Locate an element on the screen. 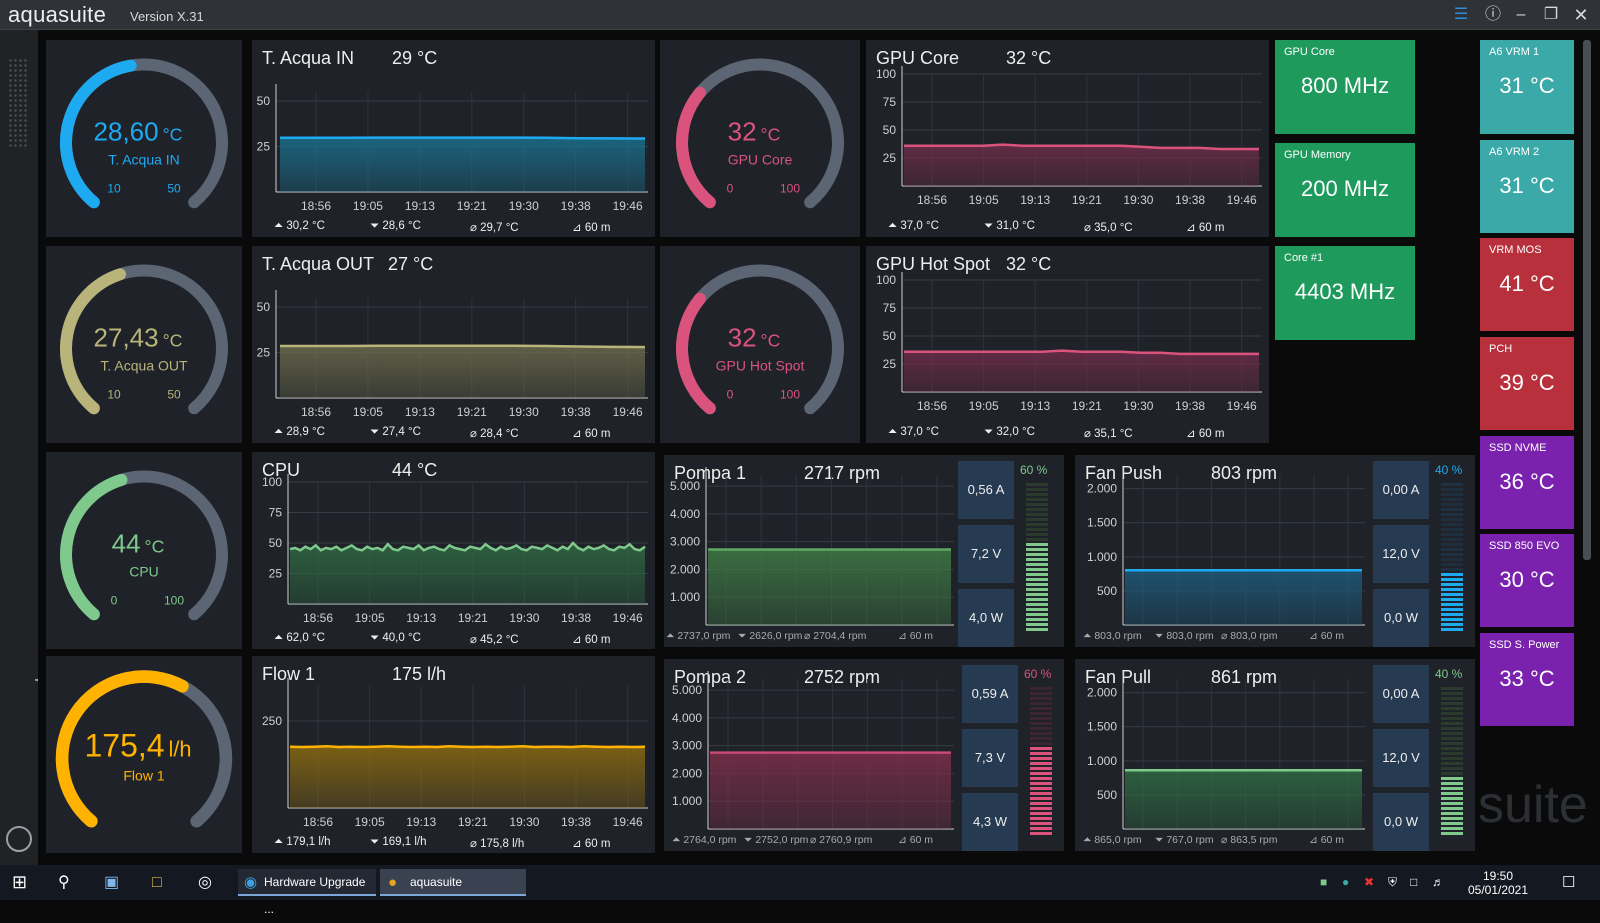 The height and width of the screenshot is (923, 1600). chart-current-value: 32 °C is located at coordinates (1029, 264).